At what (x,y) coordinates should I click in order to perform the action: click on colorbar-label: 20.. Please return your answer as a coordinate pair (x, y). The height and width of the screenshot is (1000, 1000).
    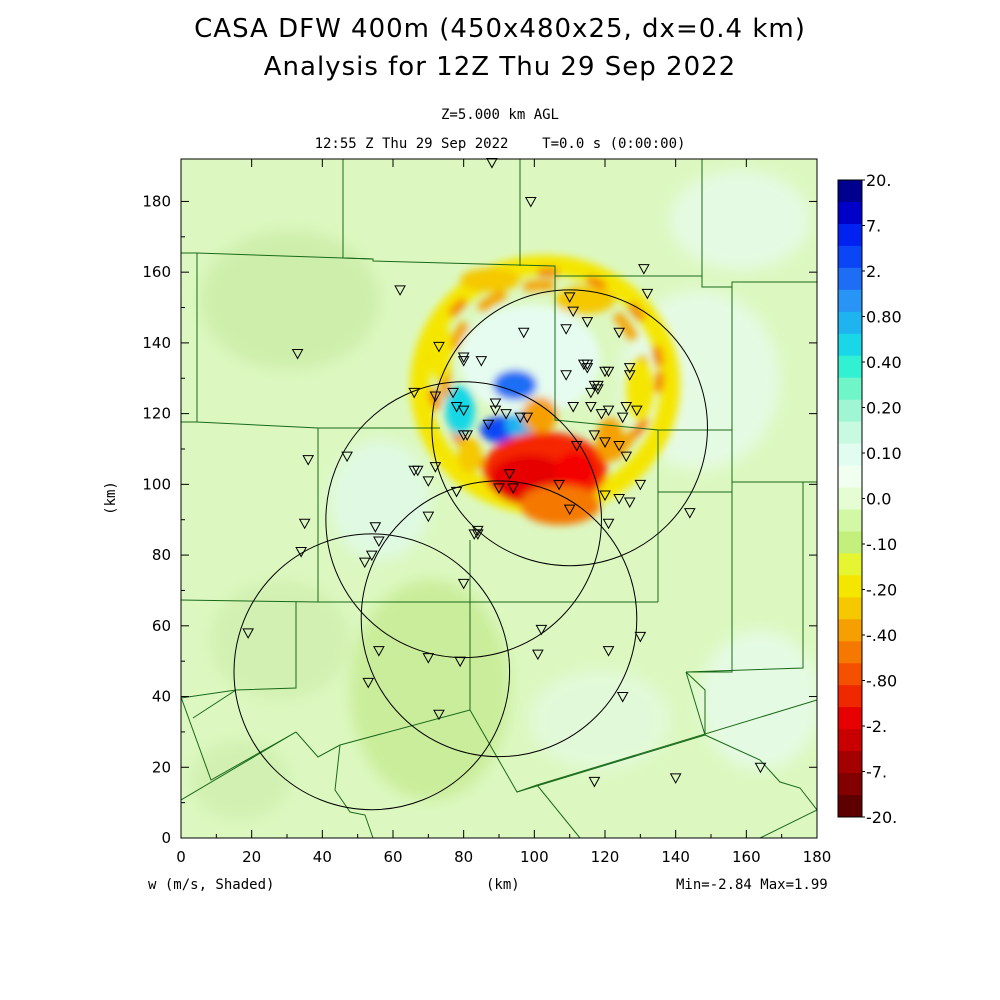
    Looking at the image, I should click on (878, 180).